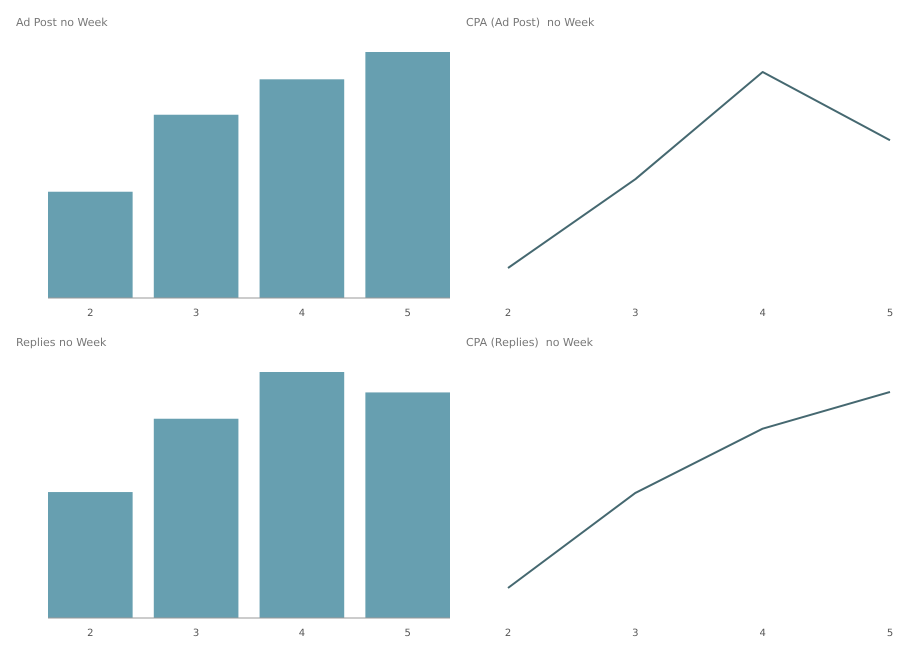 The width and height of the screenshot is (914, 646). I want to click on chart-title: Ad Post no Week, so click(62, 22).